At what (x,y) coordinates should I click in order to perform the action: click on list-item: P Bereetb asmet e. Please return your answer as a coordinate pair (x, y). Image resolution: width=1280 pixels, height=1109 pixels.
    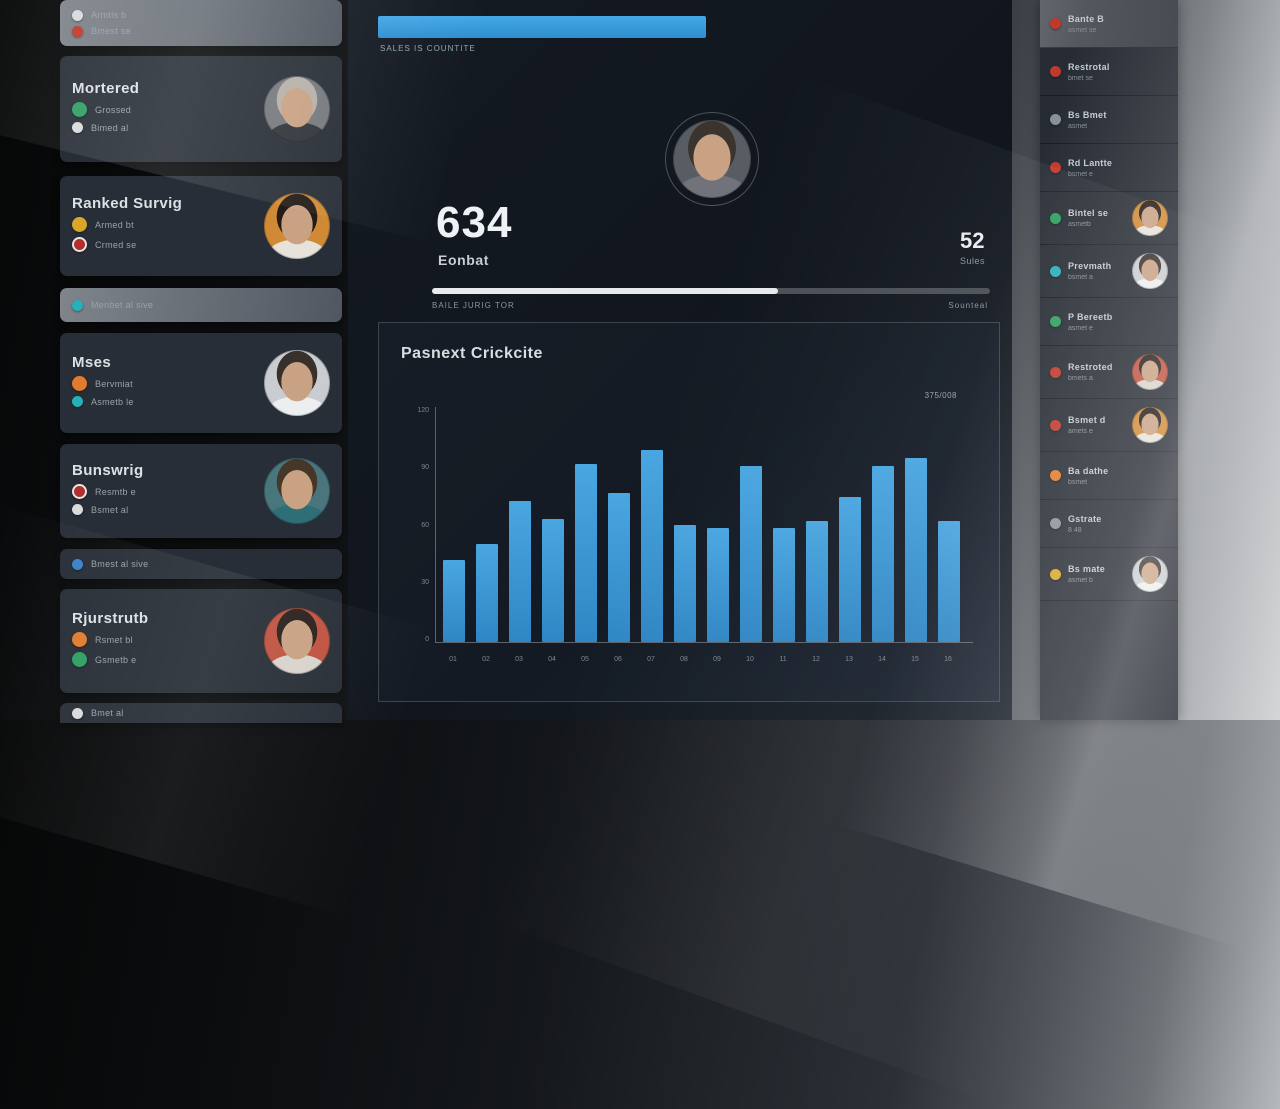
    Looking at the image, I should click on (1109, 322).